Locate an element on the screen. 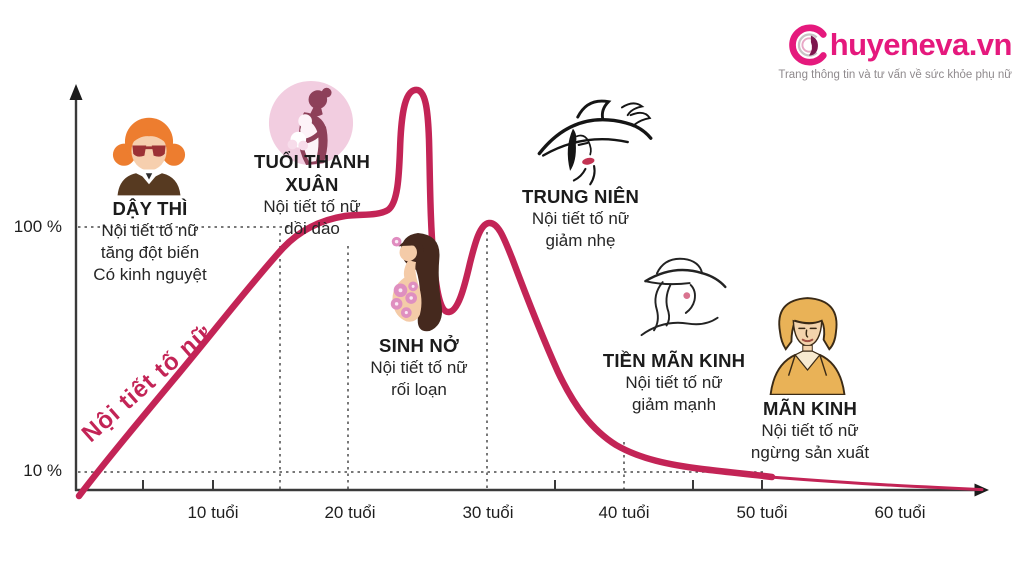 This screenshot has height=576, width=1024. stage-title: DẬY THÌ is located at coordinates (150, 208).